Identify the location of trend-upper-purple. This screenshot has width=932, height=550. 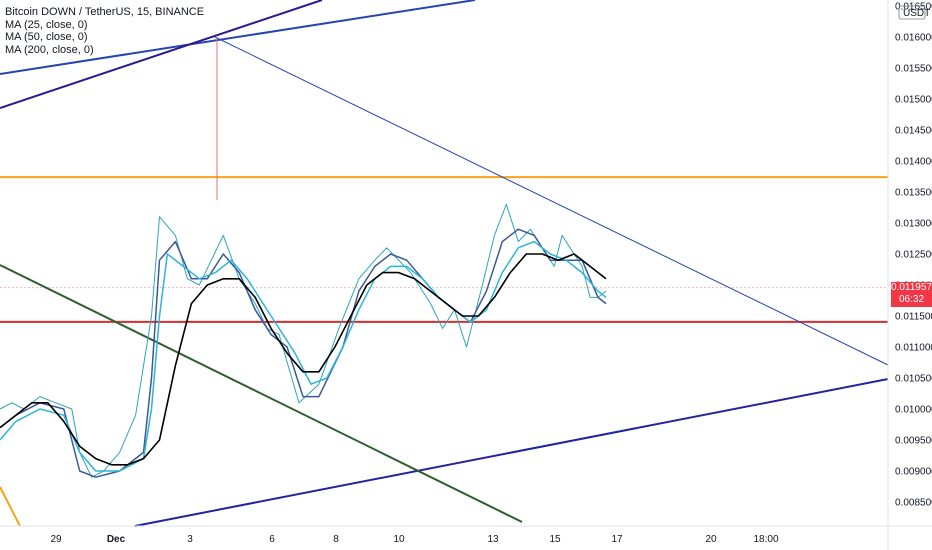
(161, 54).